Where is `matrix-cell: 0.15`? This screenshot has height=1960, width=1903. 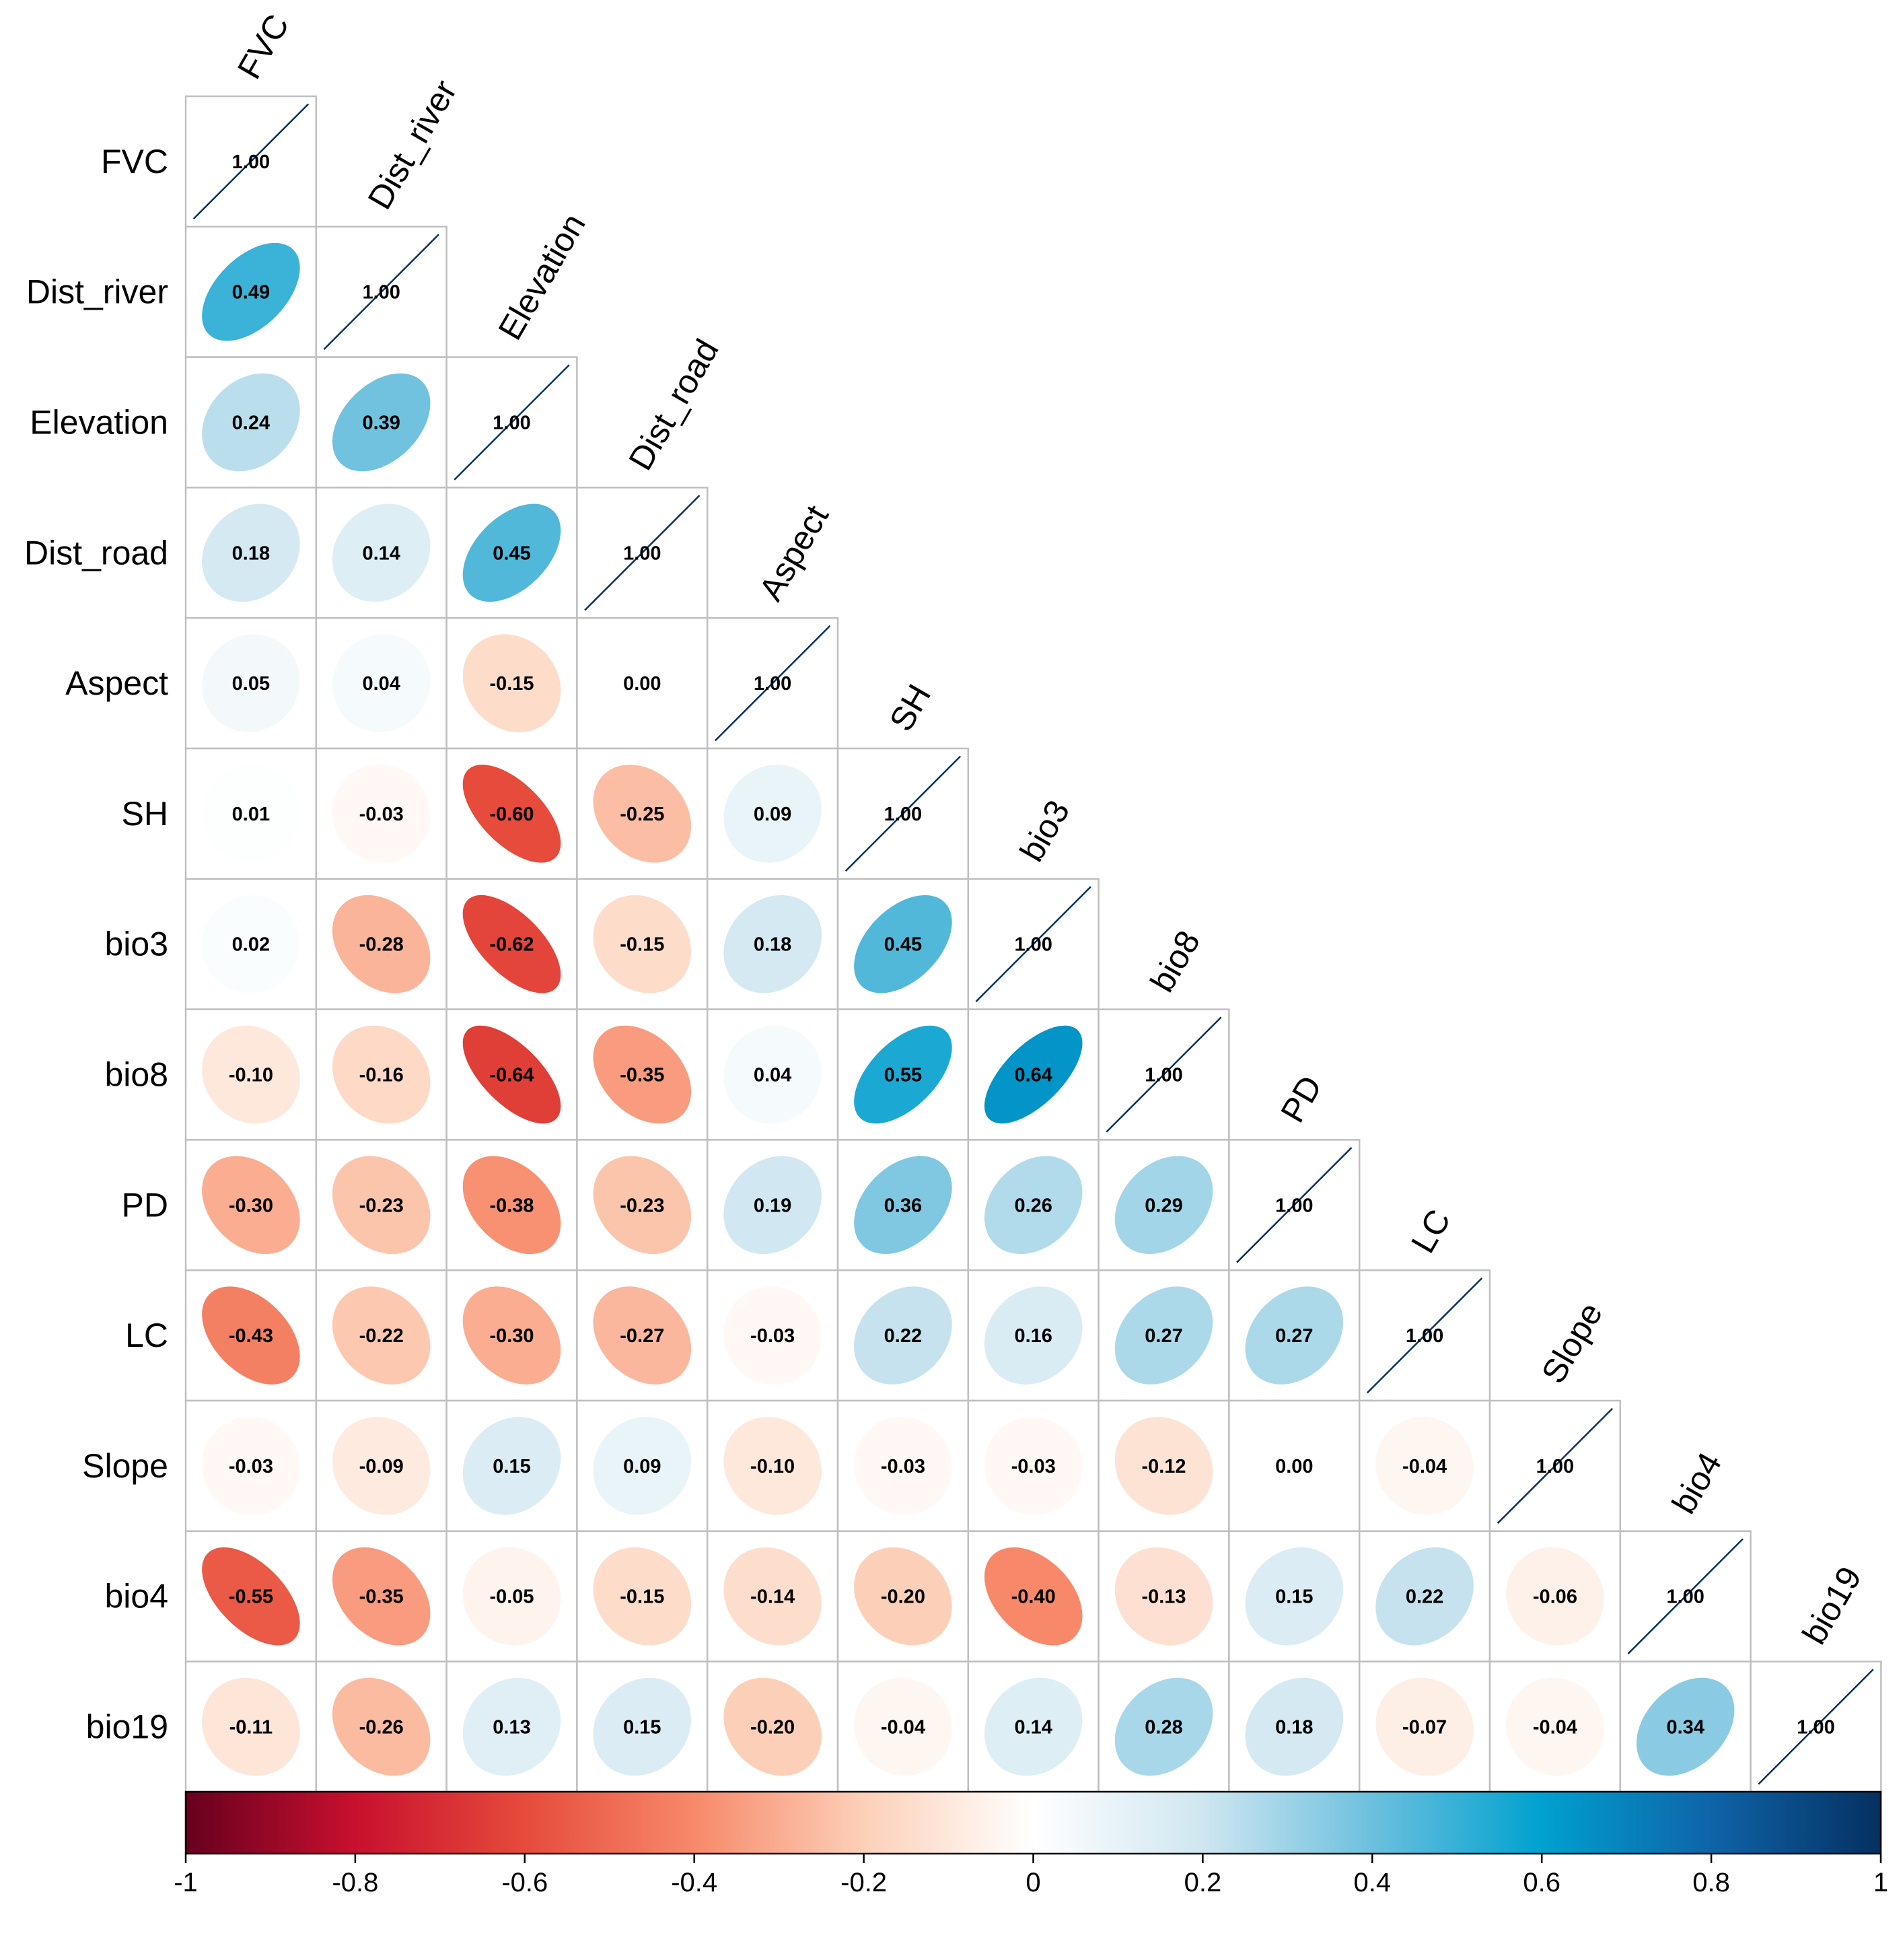 matrix-cell: 0.15 is located at coordinates (642, 1727).